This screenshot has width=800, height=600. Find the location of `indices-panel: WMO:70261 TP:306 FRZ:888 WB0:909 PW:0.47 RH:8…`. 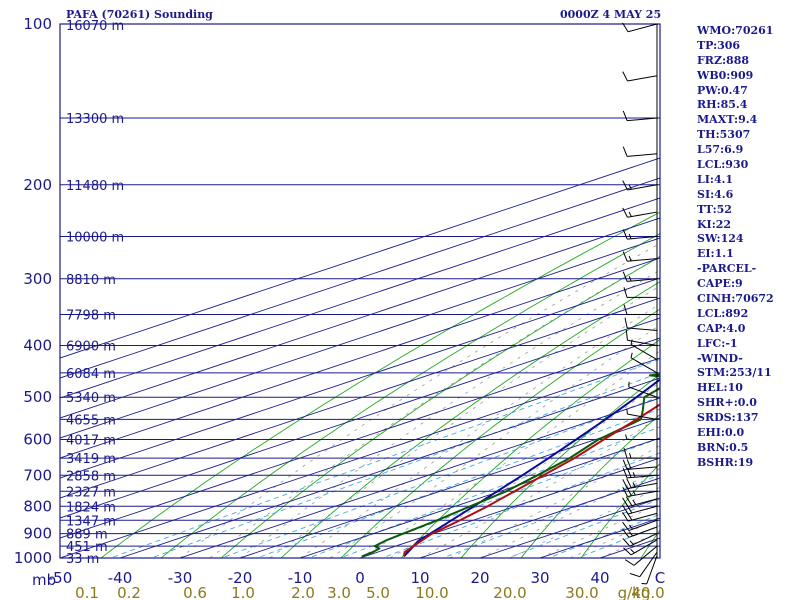

indices-panel: WMO:70261 TP:306 FRZ:888 WB0:909 PW:0.47 RH:8… is located at coordinates (735, 247).